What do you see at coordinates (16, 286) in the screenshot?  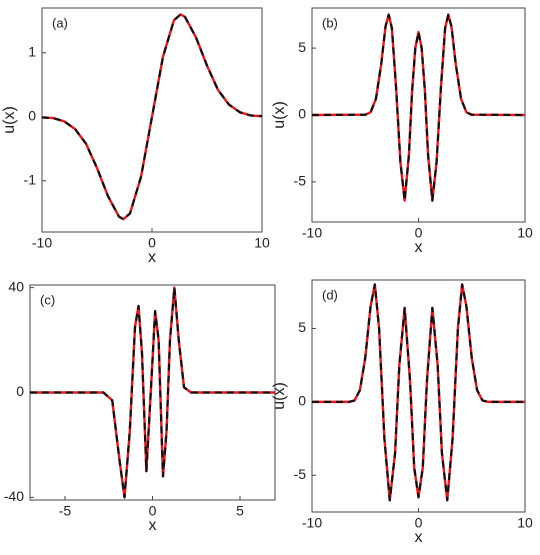 I see `y-tick-label: 40` at bounding box center [16, 286].